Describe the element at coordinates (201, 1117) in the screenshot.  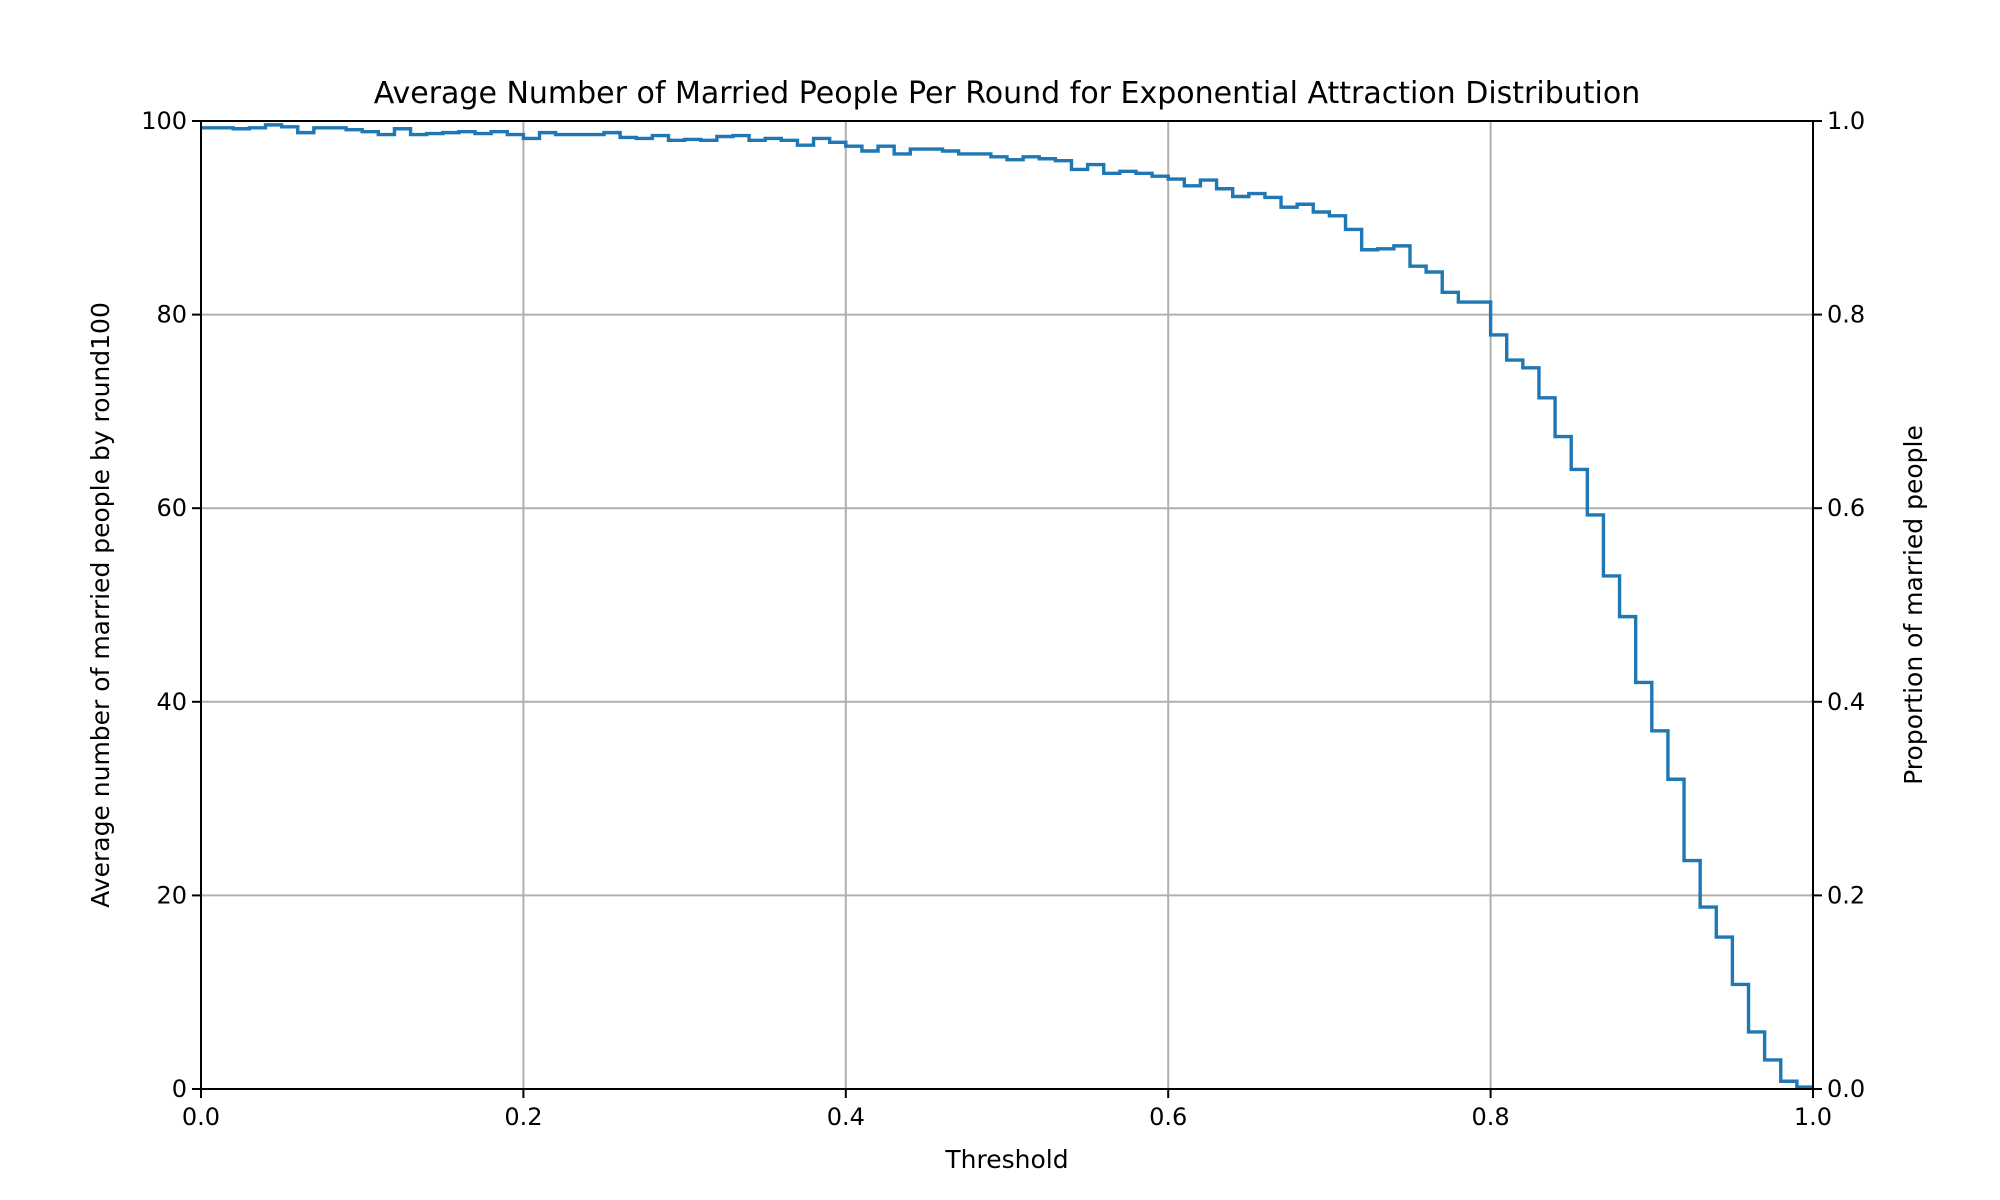
I see `x-tick-label: 0.0` at that location.